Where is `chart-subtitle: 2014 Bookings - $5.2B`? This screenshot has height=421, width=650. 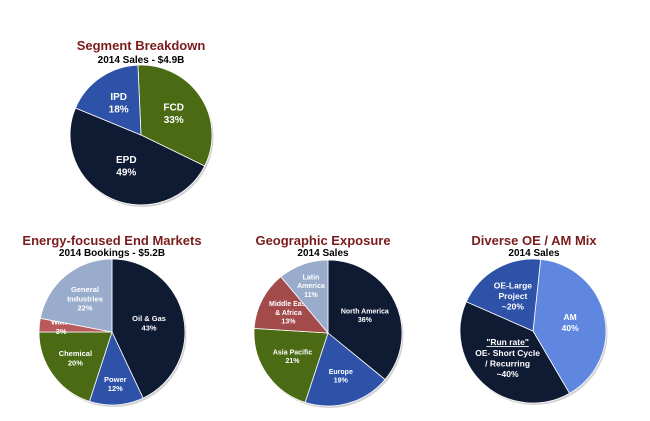 chart-subtitle: 2014 Bookings - $5.2B is located at coordinates (112, 253).